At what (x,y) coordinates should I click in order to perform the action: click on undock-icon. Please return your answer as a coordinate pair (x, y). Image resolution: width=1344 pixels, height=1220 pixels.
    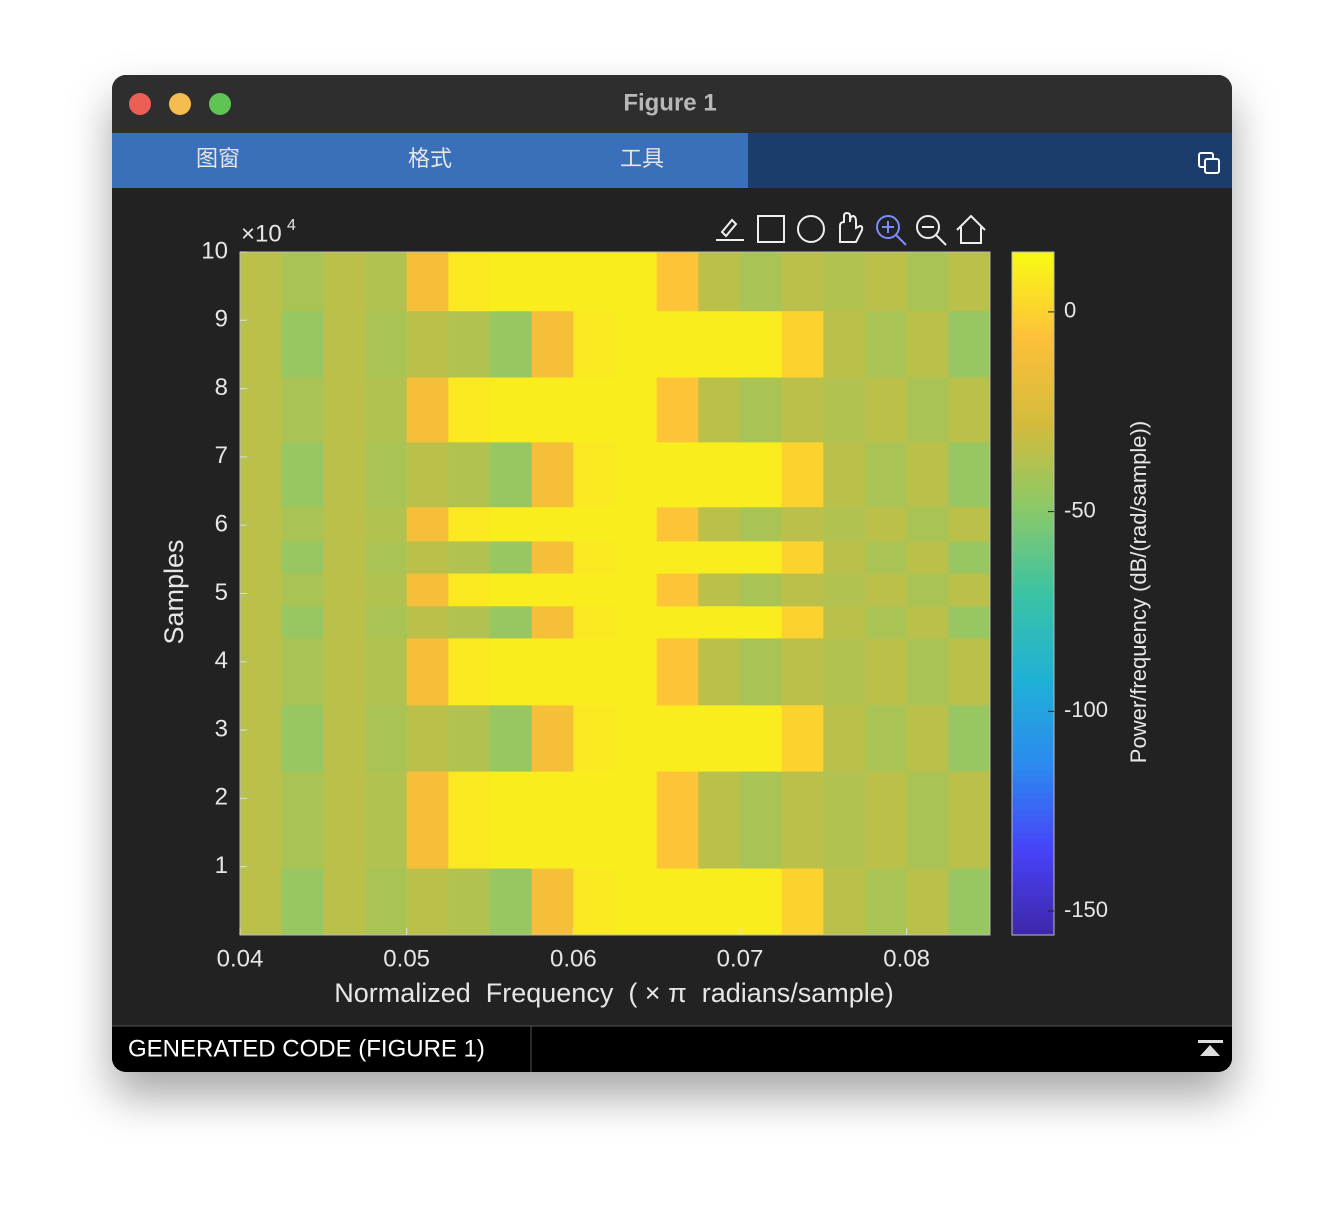
    Looking at the image, I should click on (1209, 163).